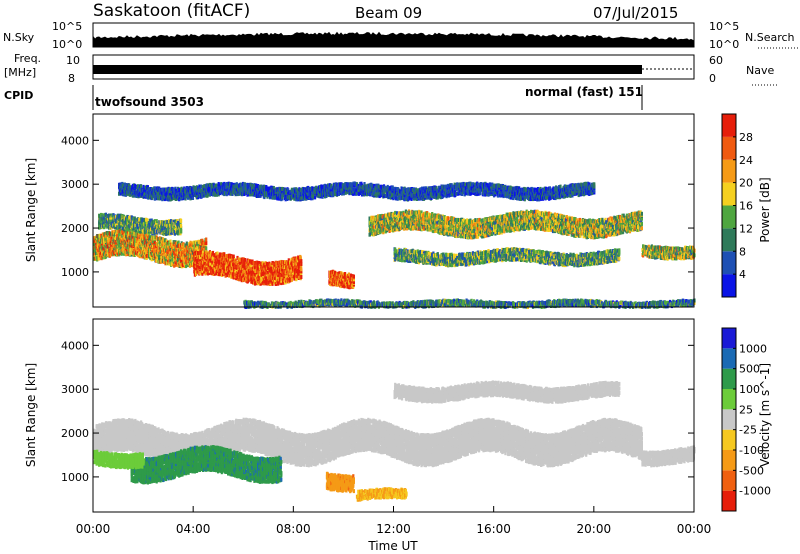 Image resolution: width=800 pixels, height=554 pixels. What do you see at coordinates (71, 78) in the screenshot?
I see `freq-tick-bottom: 8` at bounding box center [71, 78].